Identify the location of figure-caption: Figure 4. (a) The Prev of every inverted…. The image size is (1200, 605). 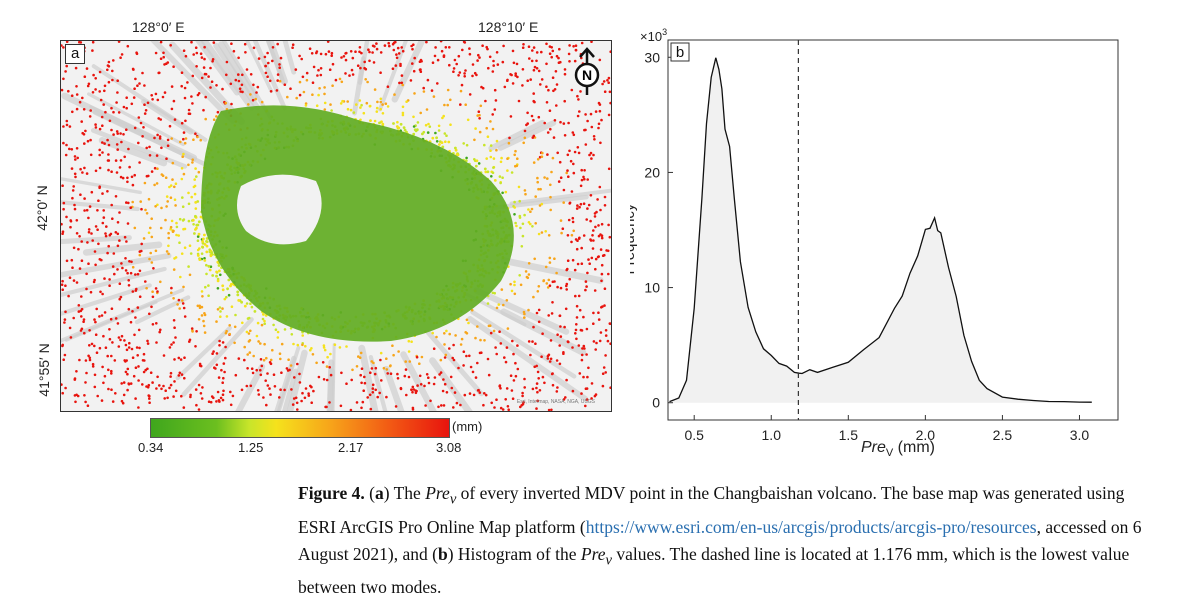
(728, 540).